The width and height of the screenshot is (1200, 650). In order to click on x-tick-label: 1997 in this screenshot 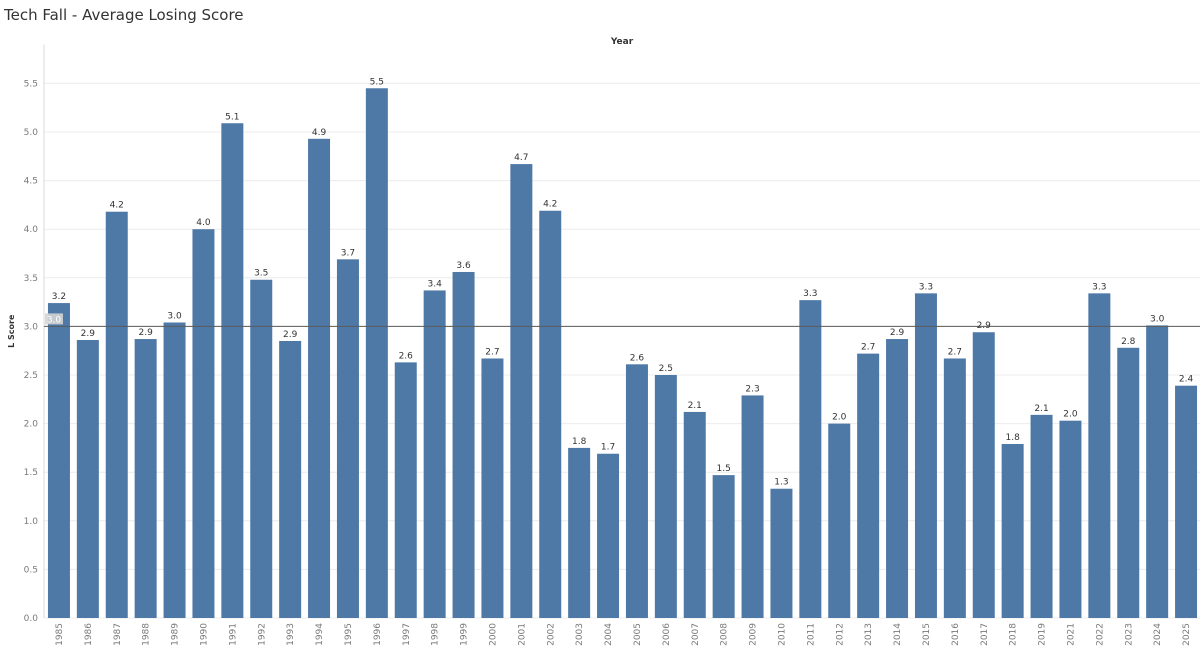, I will do `click(407, 634)`.